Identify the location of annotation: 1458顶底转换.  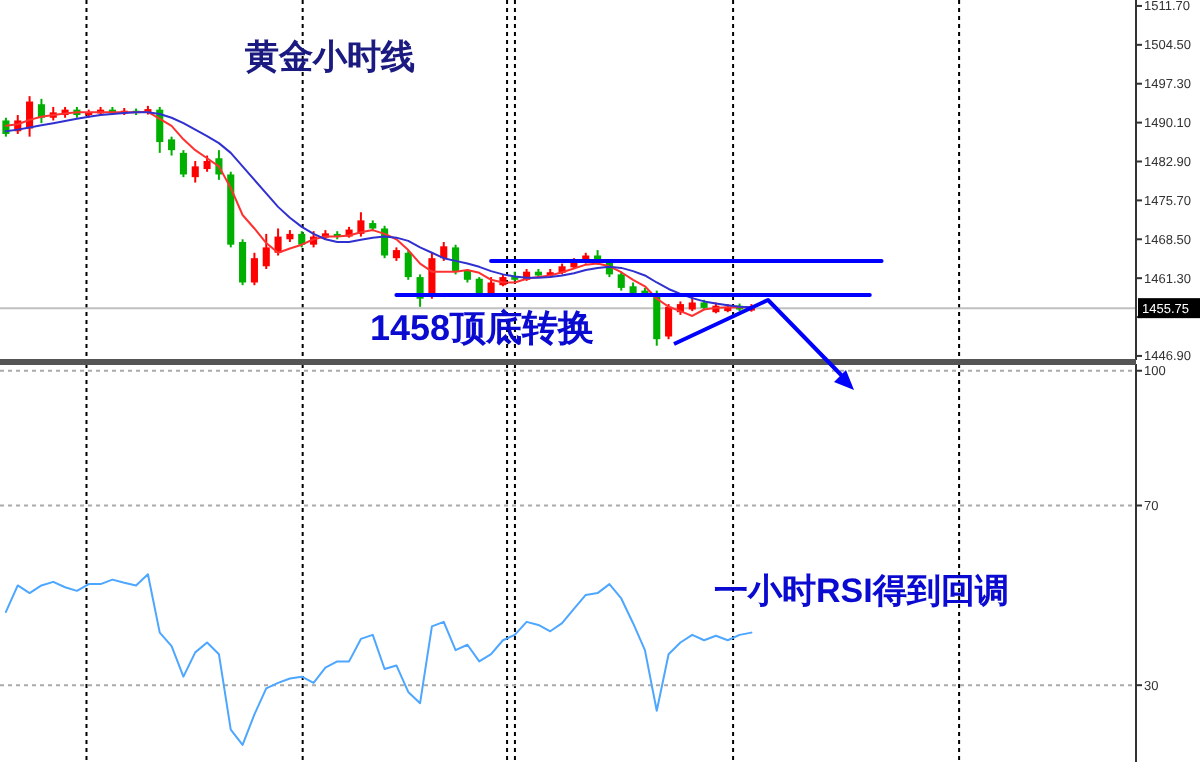
(482, 328).